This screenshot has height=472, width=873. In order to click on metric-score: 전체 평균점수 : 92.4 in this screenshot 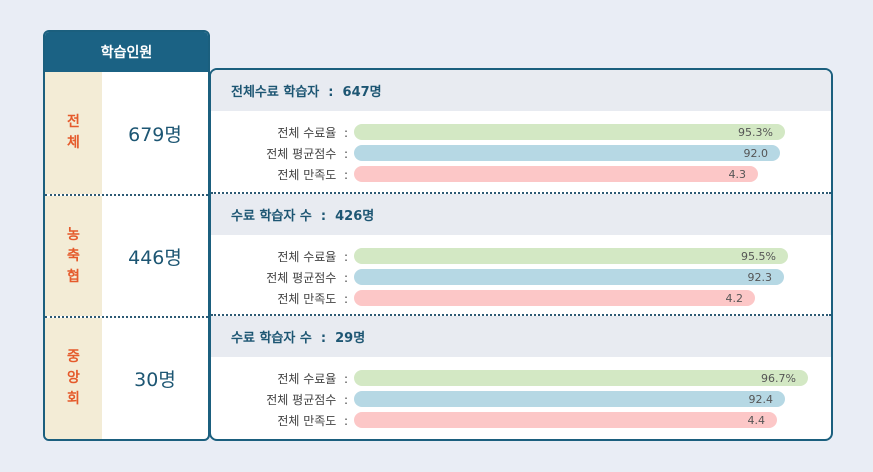, I will do `click(521, 399)`.